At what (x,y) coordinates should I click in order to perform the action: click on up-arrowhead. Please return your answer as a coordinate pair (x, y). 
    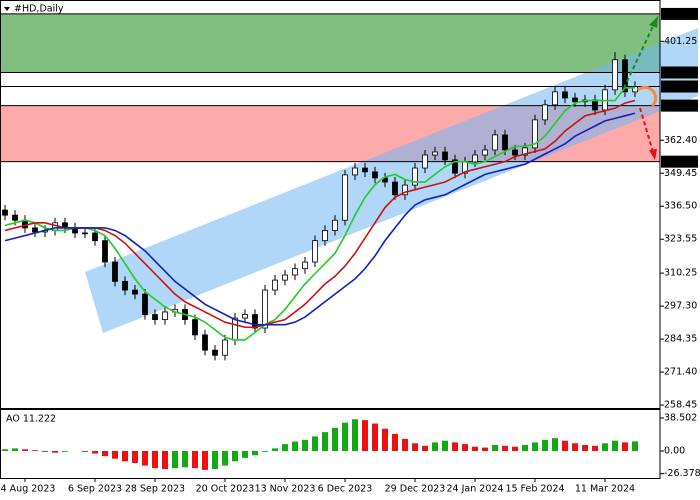
    Looking at the image, I should click on (653, 22).